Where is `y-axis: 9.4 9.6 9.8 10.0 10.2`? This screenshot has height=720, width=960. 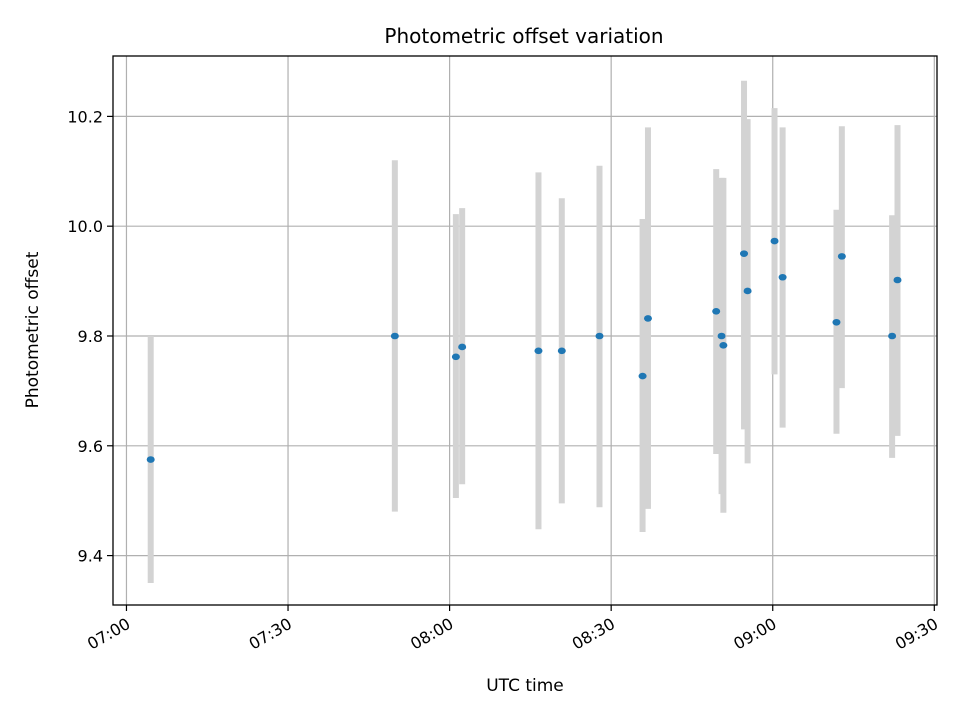
y-axis: 9.4 9.6 9.8 10.0 10.2 is located at coordinates (90, 336).